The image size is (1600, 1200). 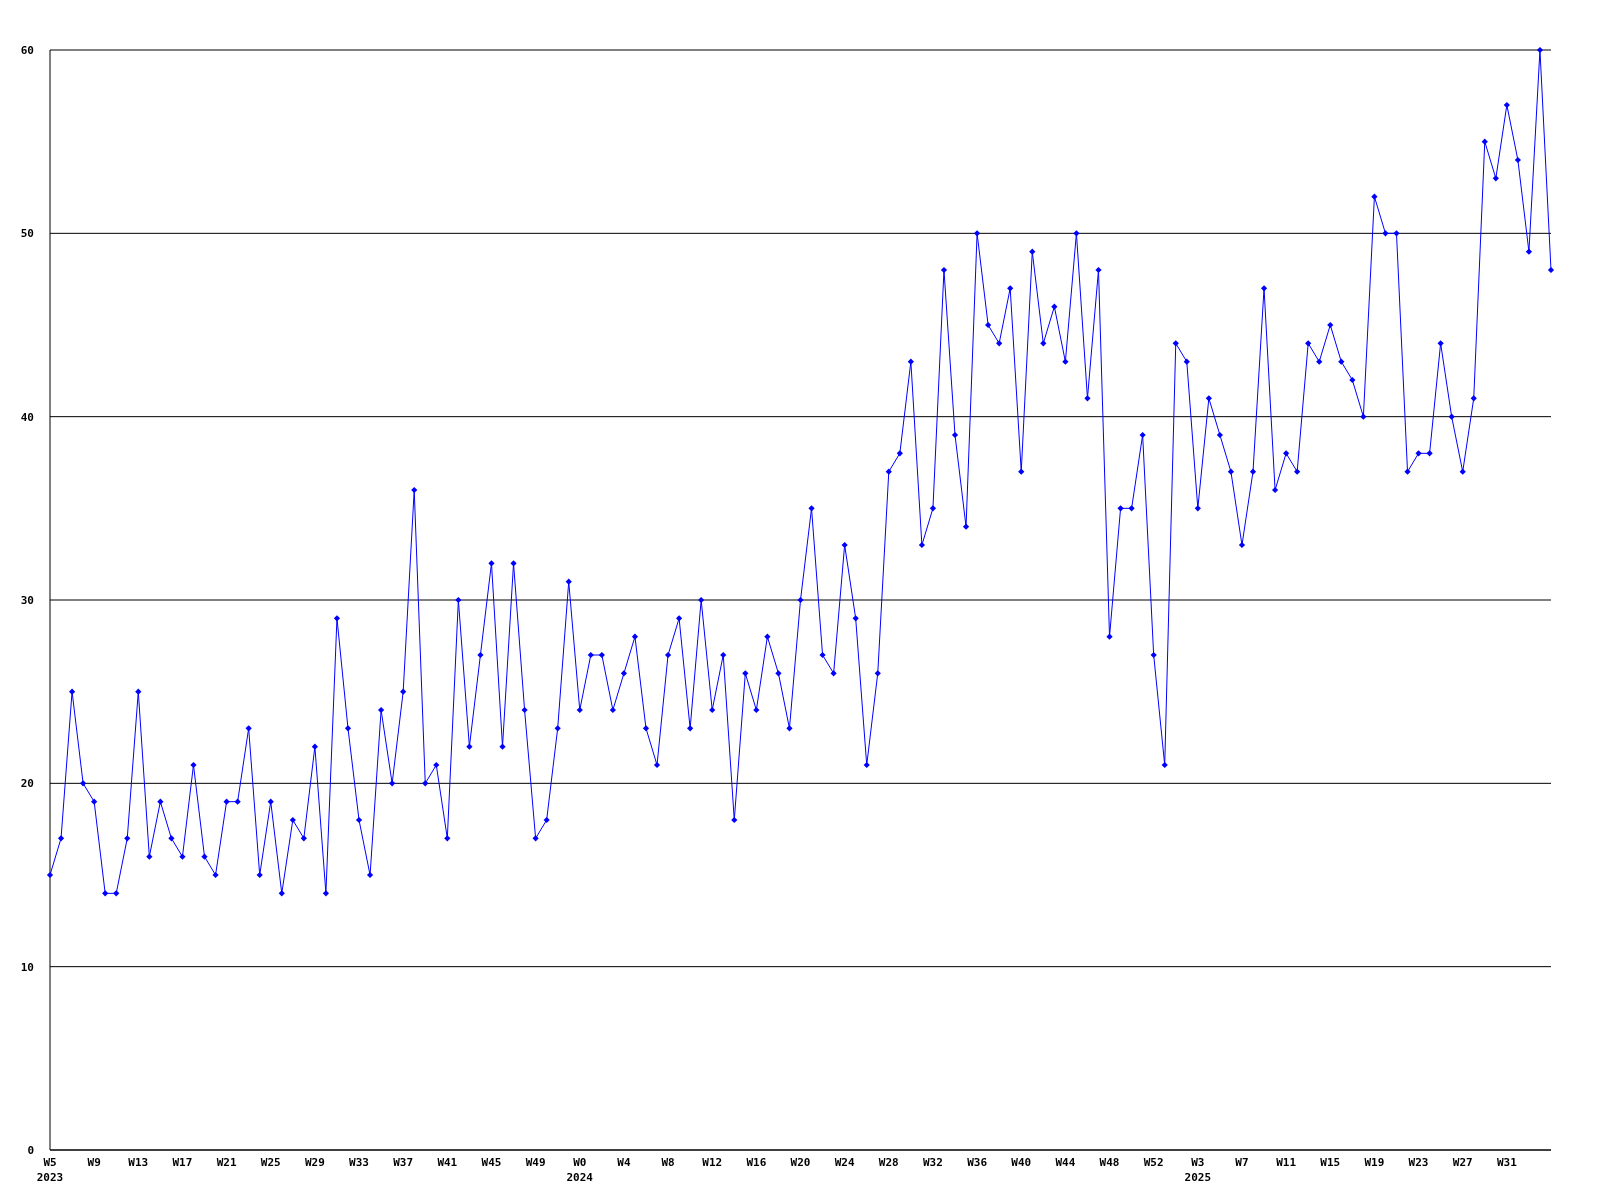 What do you see at coordinates (580, 1170) in the screenshot?
I see `x-tick-label: W0 2024` at bounding box center [580, 1170].